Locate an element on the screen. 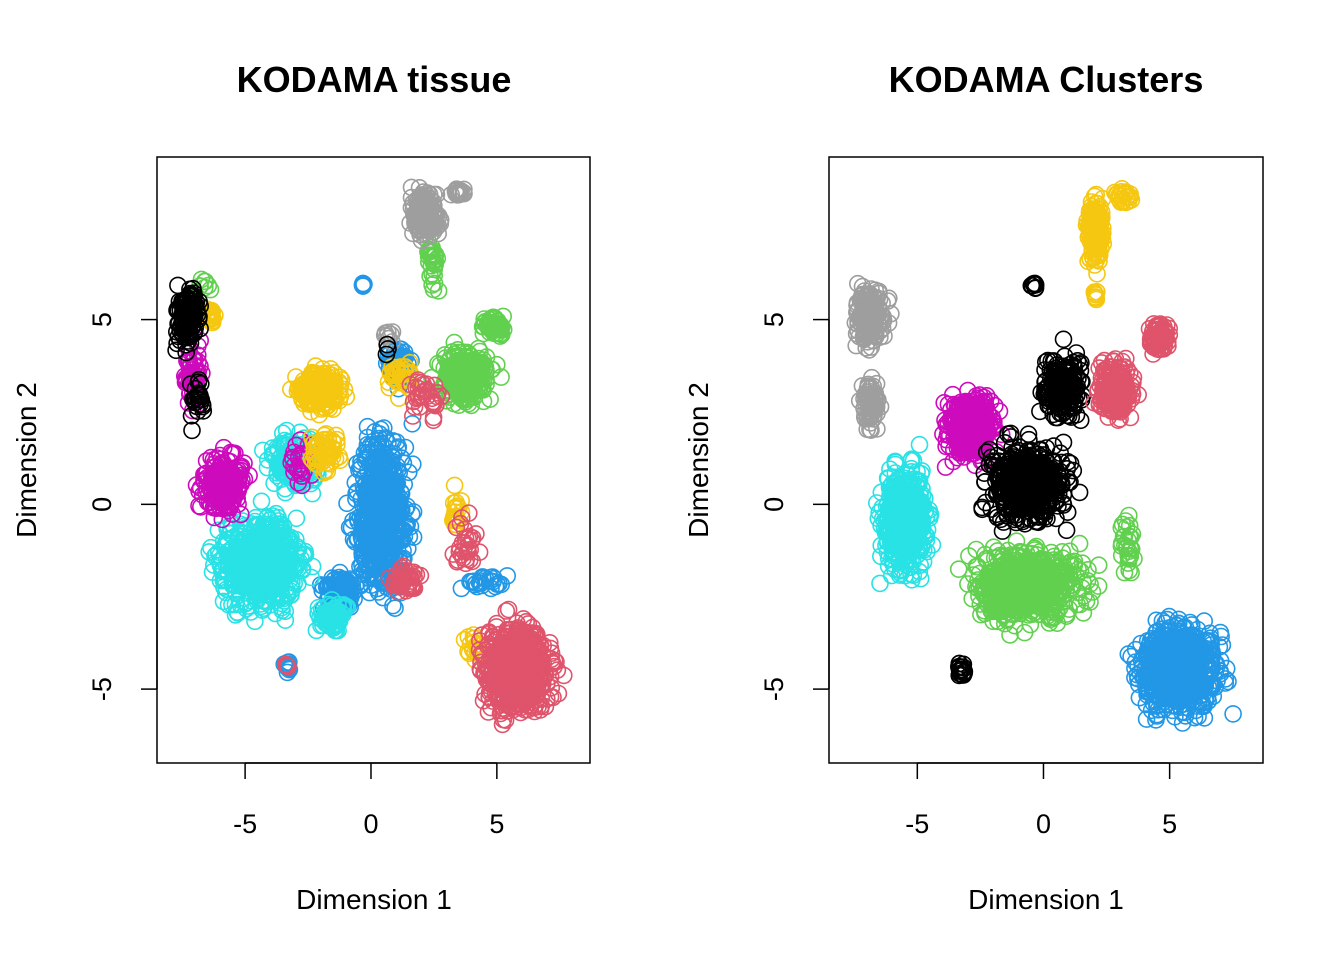 This screenshot has width=1344, height=960. y-tick-label: 0 is located at coordinates (102, 504).